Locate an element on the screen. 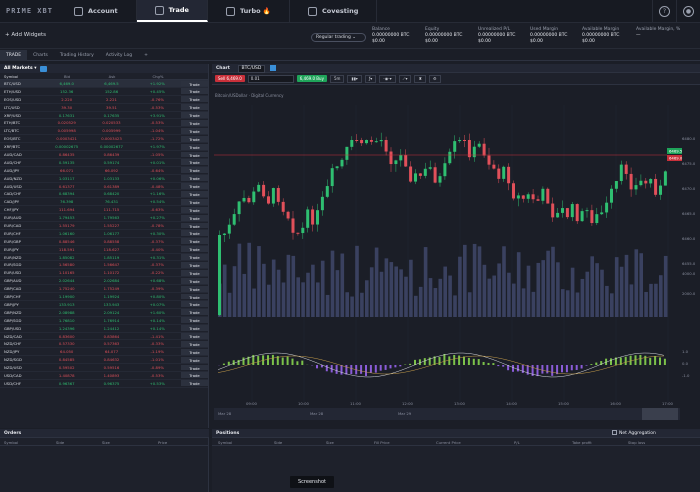  positions-col-side: Side is located at coordinates (278, 442).